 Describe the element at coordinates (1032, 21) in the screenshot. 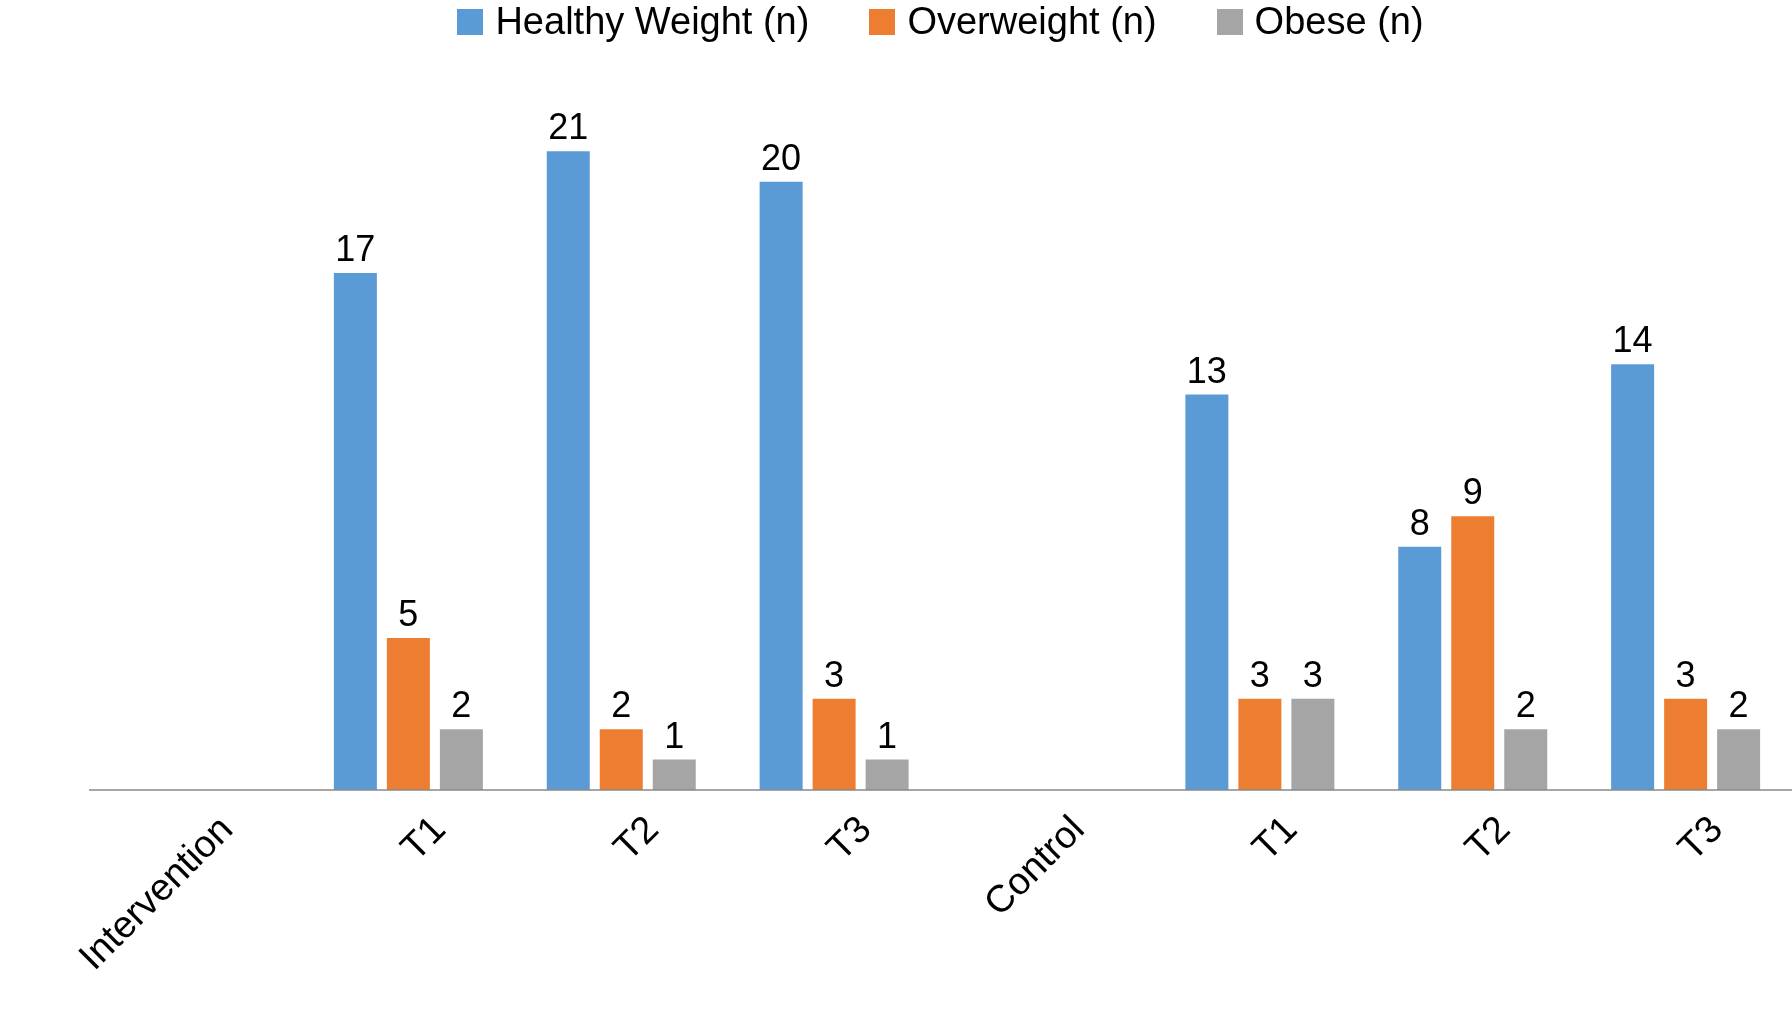

I see `legend-label: Overweight (n)` at that location.